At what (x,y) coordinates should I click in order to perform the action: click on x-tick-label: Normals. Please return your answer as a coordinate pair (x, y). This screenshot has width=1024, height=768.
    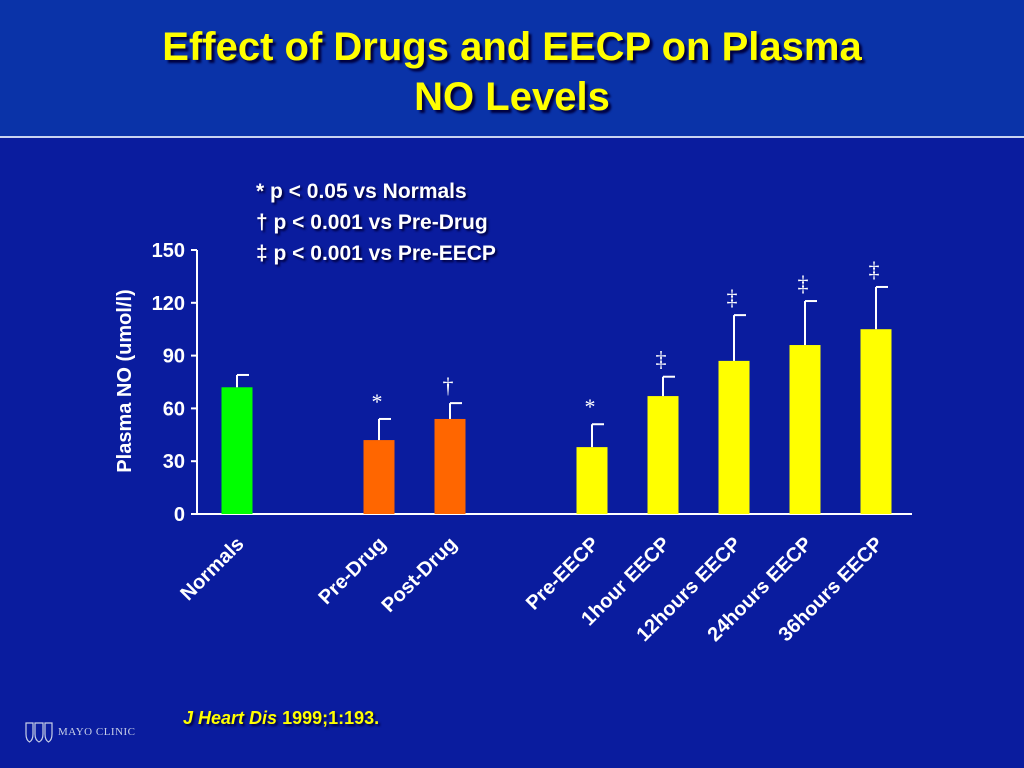
    Looking at the image, I should click on (212, 569).